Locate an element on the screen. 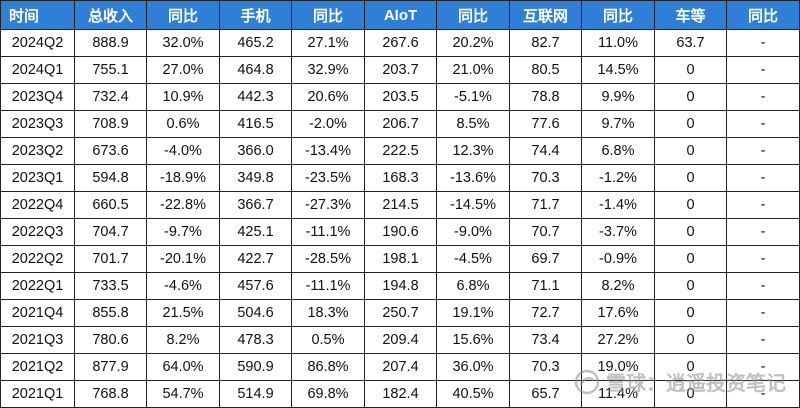  period-cell: 2023Q3 is located at coordinates (37, 124).